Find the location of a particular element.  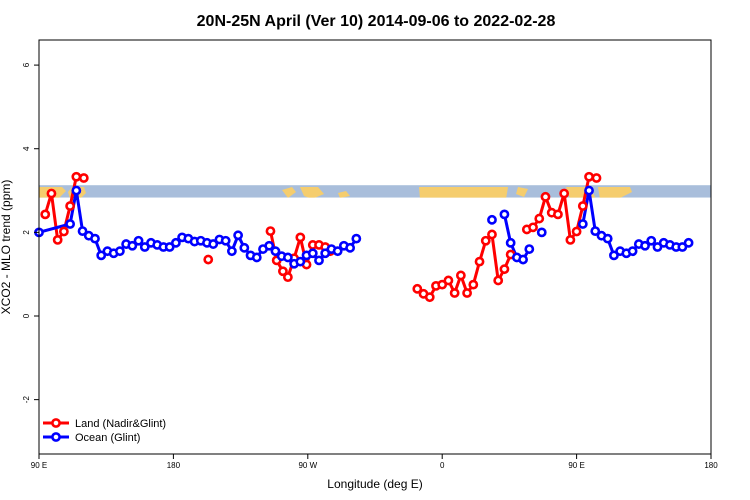

map-land-africa is located at coordinates (463, 192).